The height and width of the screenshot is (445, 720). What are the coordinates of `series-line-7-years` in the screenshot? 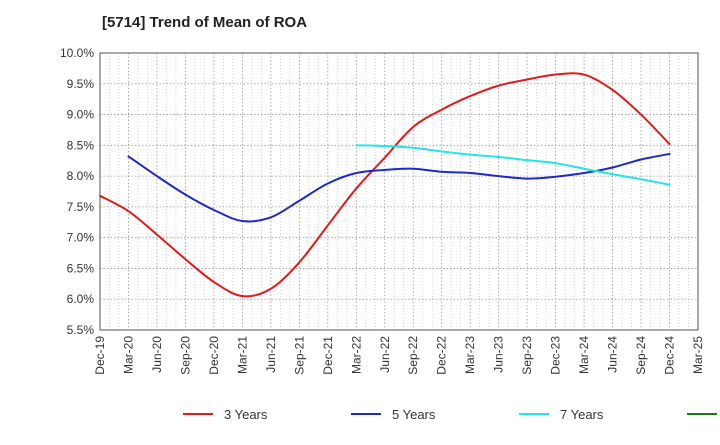 It's located at (513, 165).